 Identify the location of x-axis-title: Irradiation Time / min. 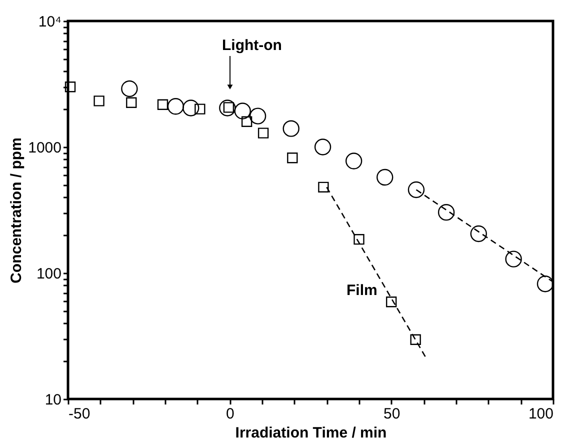
(311, 433).